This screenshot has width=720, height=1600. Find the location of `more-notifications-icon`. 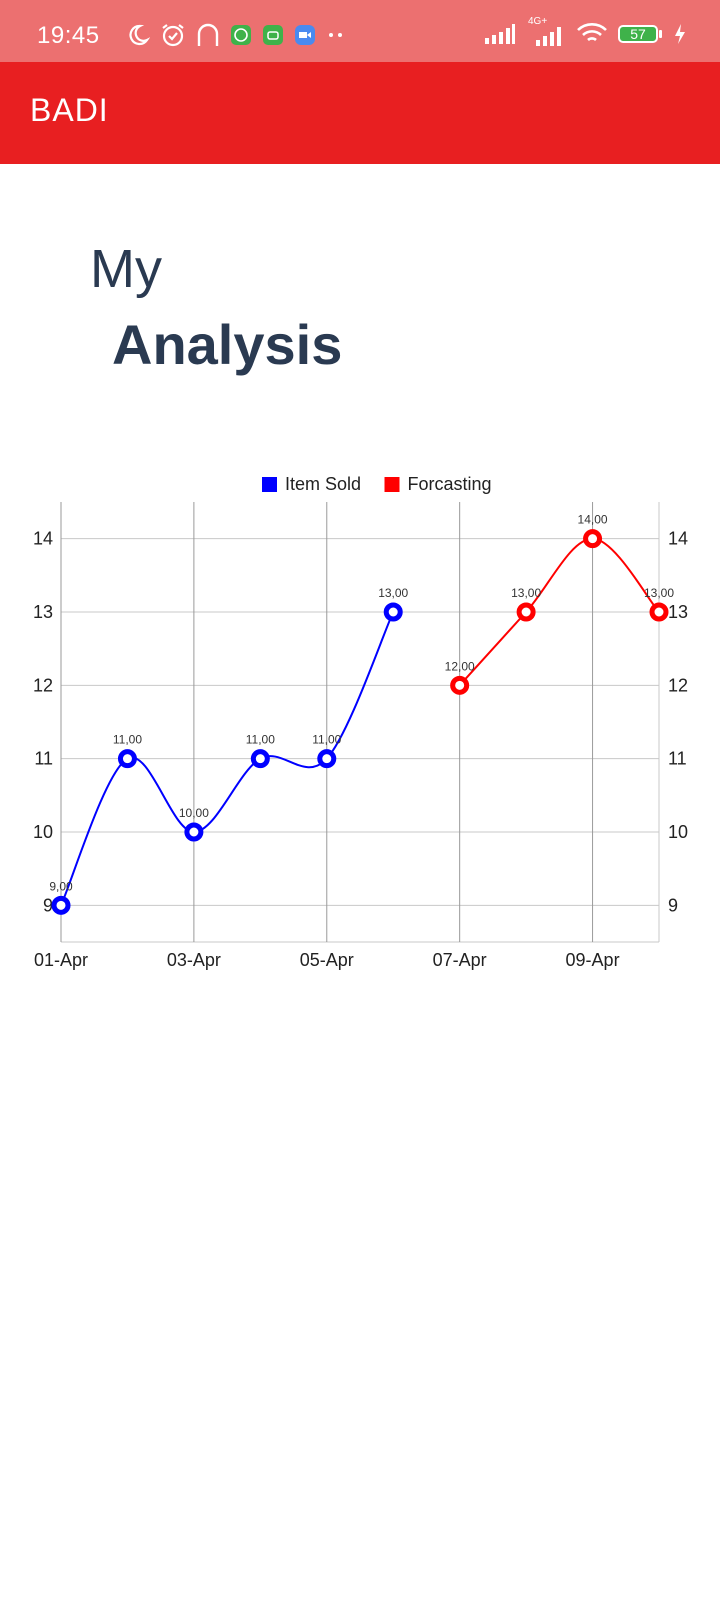

more-notifications-icon is located at coordinates (335, 35).